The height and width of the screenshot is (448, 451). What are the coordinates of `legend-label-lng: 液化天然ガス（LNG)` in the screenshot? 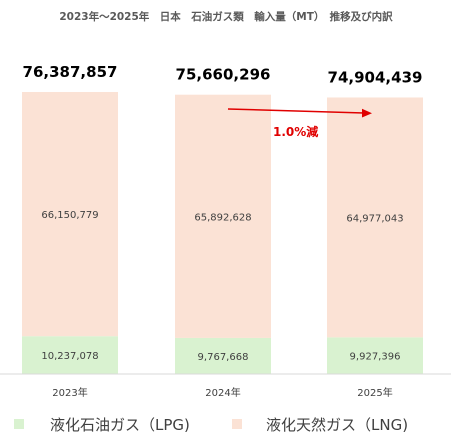 It's located at (337, 425).